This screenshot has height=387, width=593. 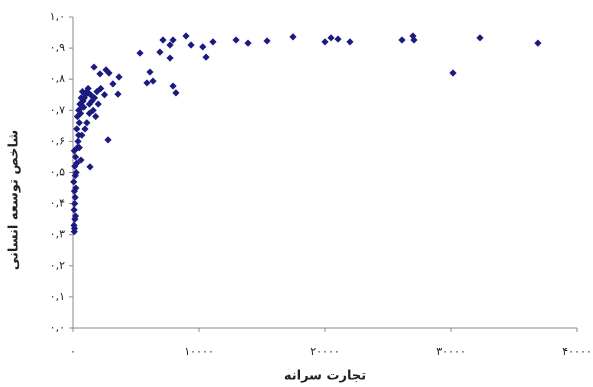 What do you see at coordinates (57, 78) in the screenshot?
I see `y-tick-label: ۰,۸` at bounding box center [57, 78].